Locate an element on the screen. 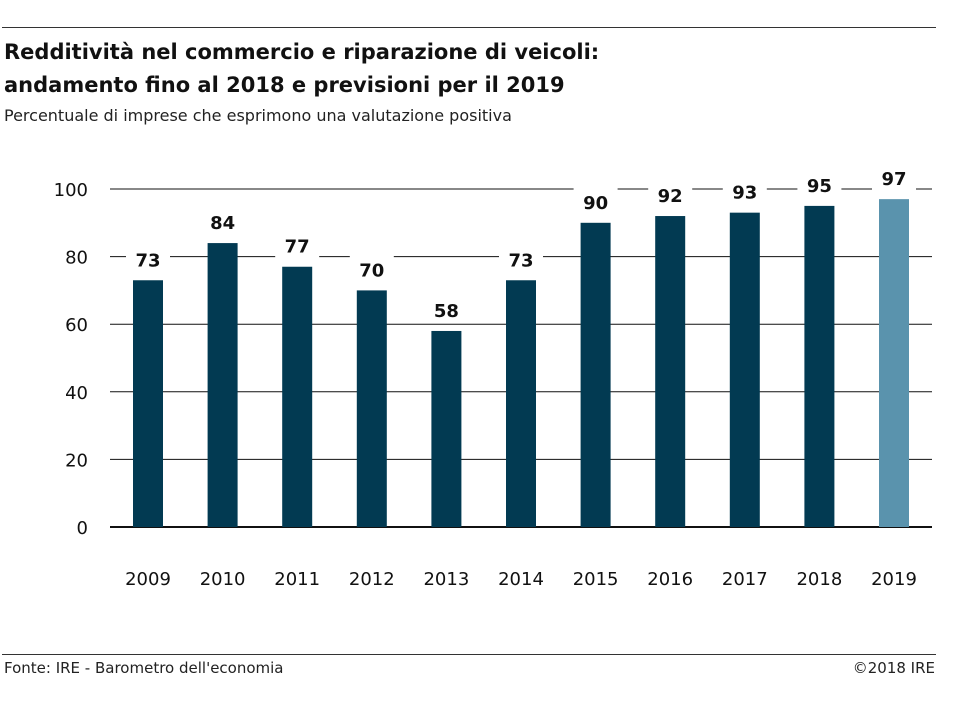 Image resolution: width=961 pixels, height=709 pixels. x-tick-label: 2011 is located at coordinates (297, 579).